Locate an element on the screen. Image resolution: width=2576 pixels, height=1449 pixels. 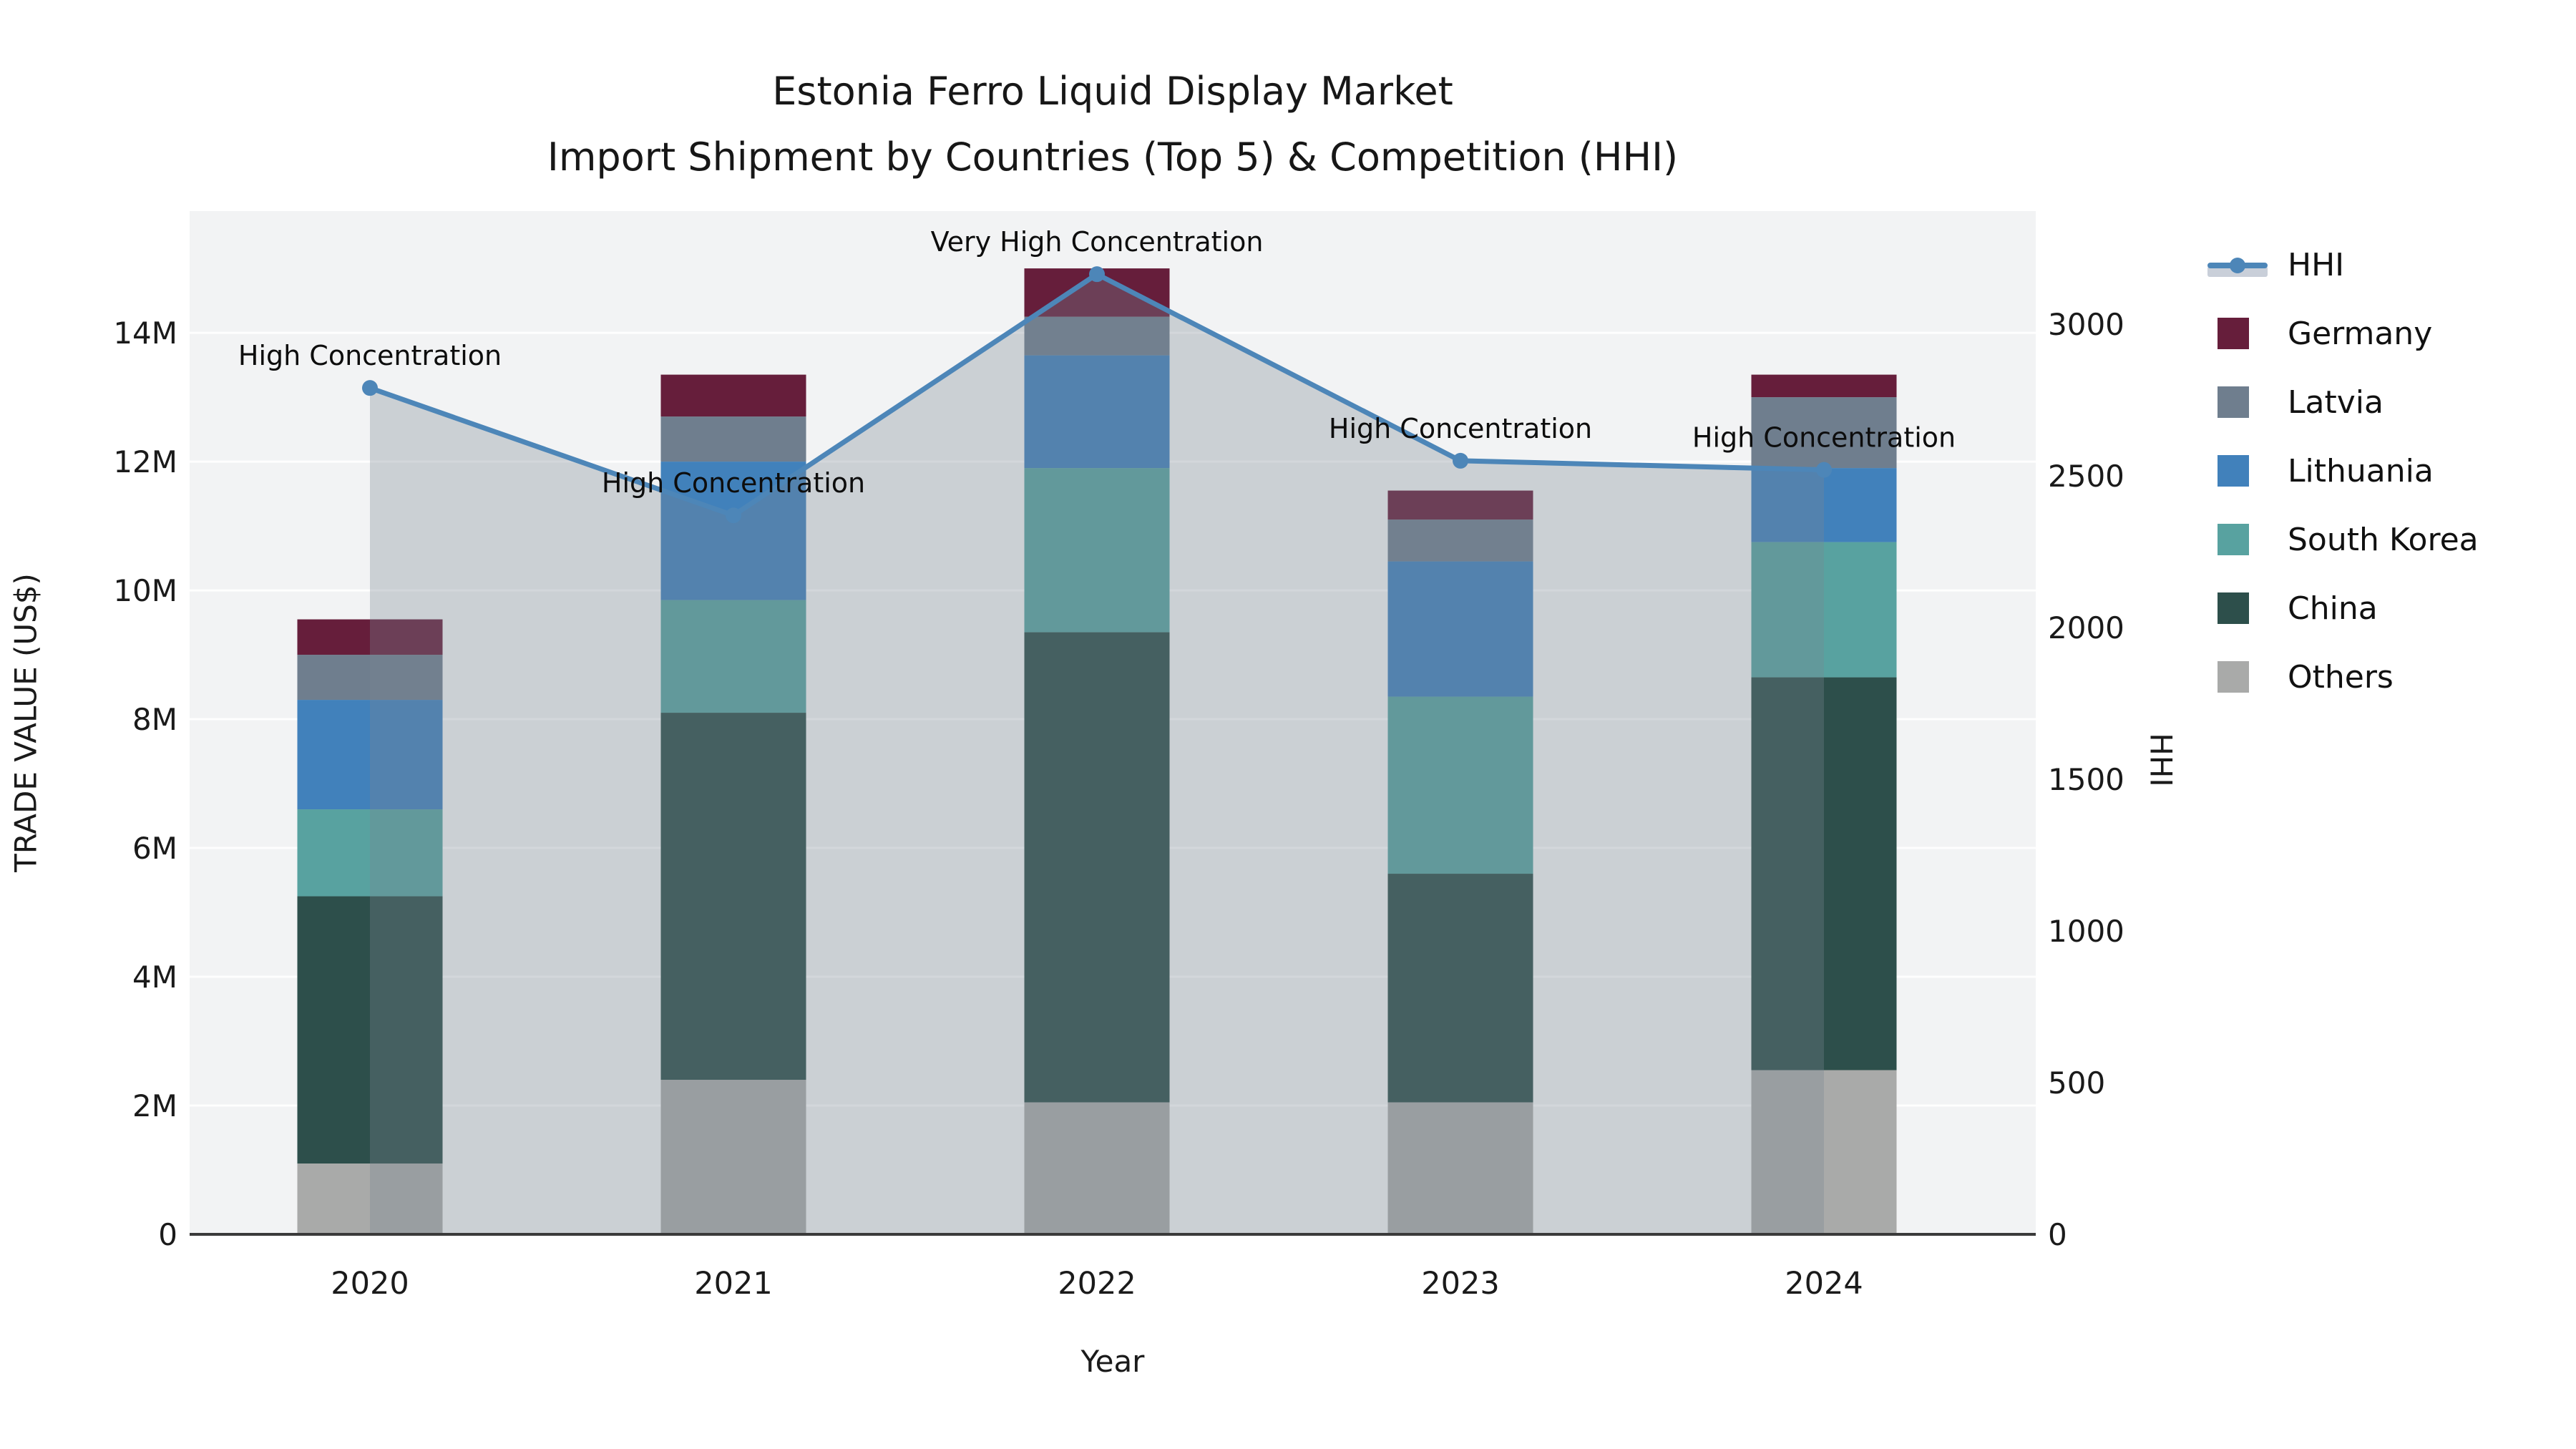
legend-item-china: China is located at coordinates (2343, 608).